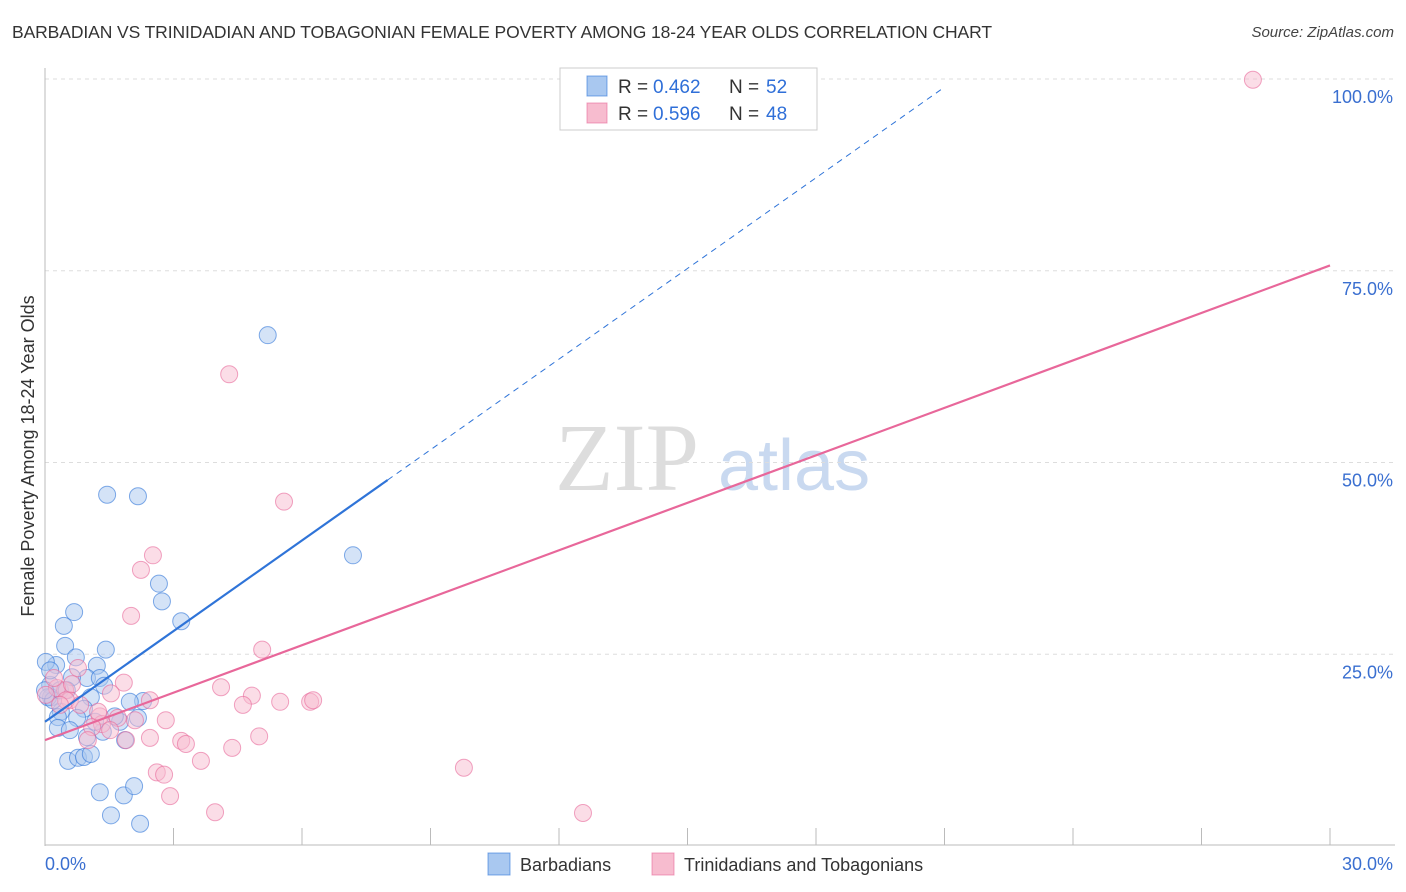 The width and height of the screenshot is (1406, 892). Describe the element at coordinates (216, 601) in the screenshot. I see `trend-line-barbadian` at that location.